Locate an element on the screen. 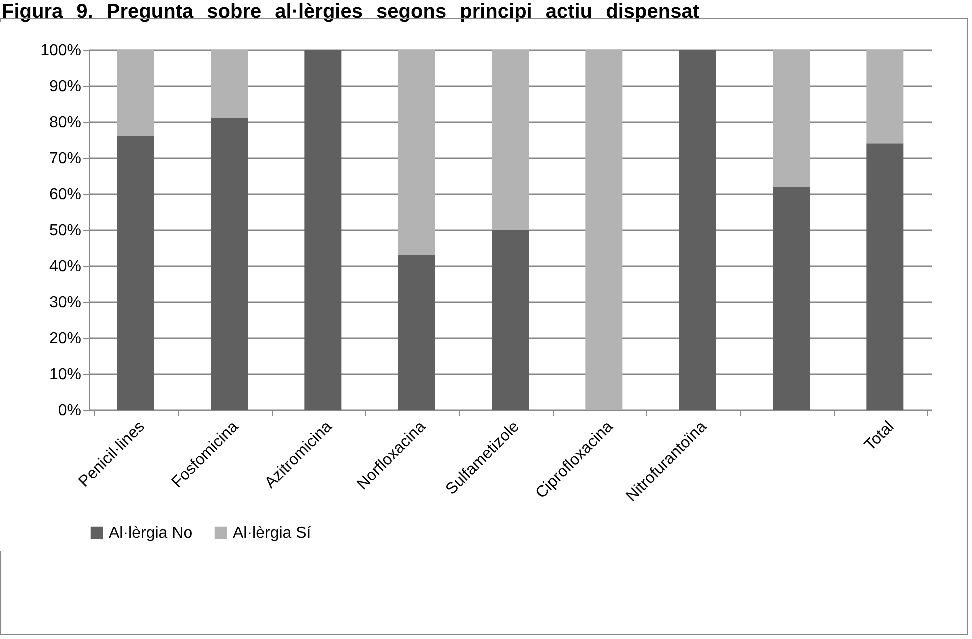 This screenshot has height=639, width=972. y-tick-label: 90% is located at coordinates (65, 87).